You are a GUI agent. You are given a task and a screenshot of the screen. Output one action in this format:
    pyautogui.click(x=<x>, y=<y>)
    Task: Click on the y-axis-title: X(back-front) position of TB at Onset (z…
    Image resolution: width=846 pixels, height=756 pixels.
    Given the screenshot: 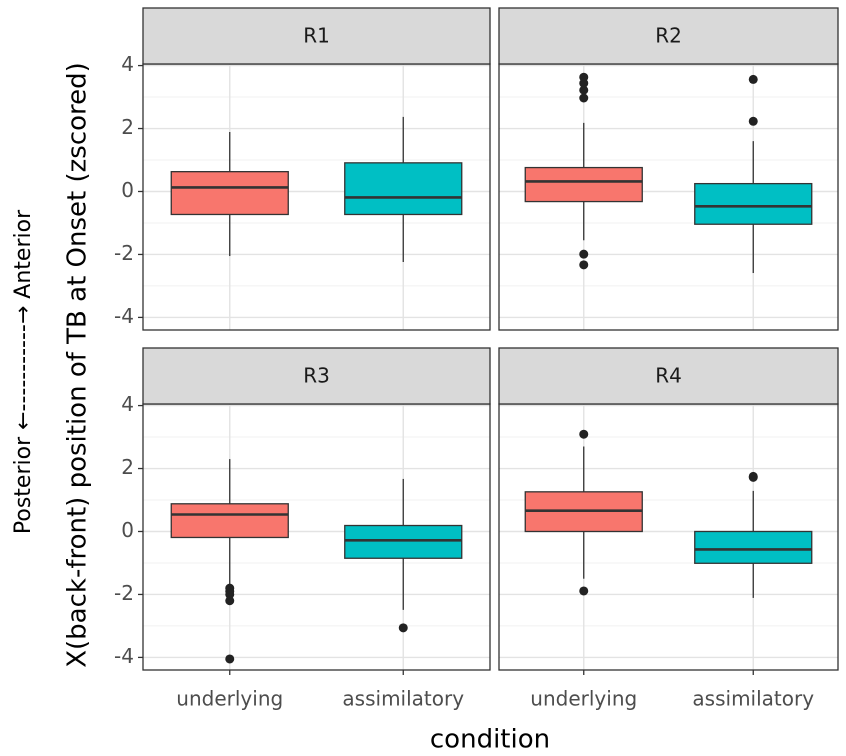 What is the action you would take?
    pyautogui.click(x=78, y=365)
    